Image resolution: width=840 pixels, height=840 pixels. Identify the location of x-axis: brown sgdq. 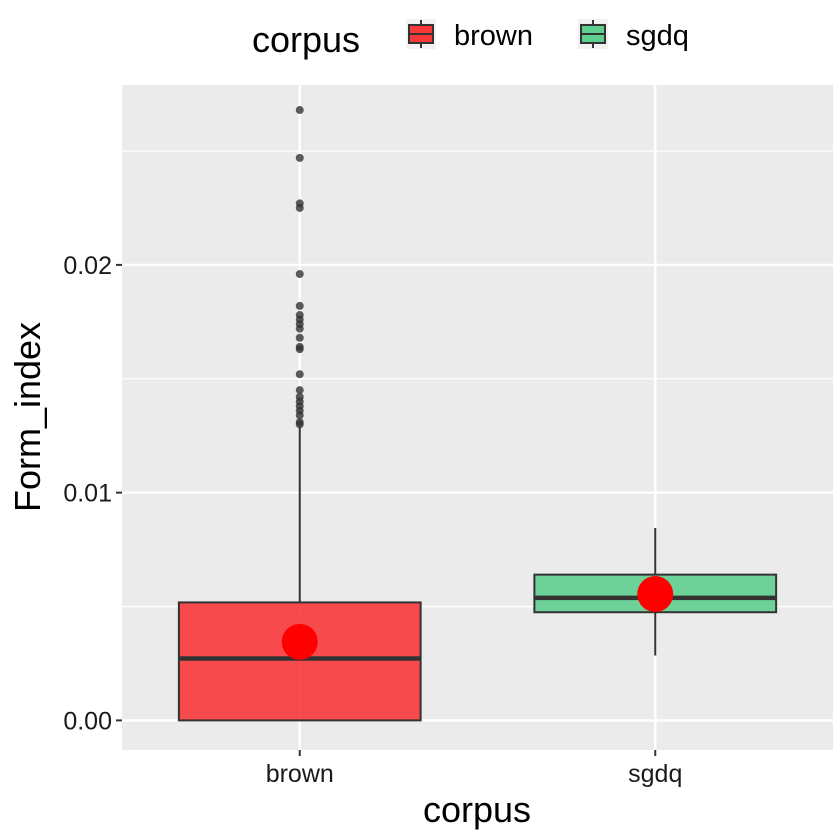
(474, 769).